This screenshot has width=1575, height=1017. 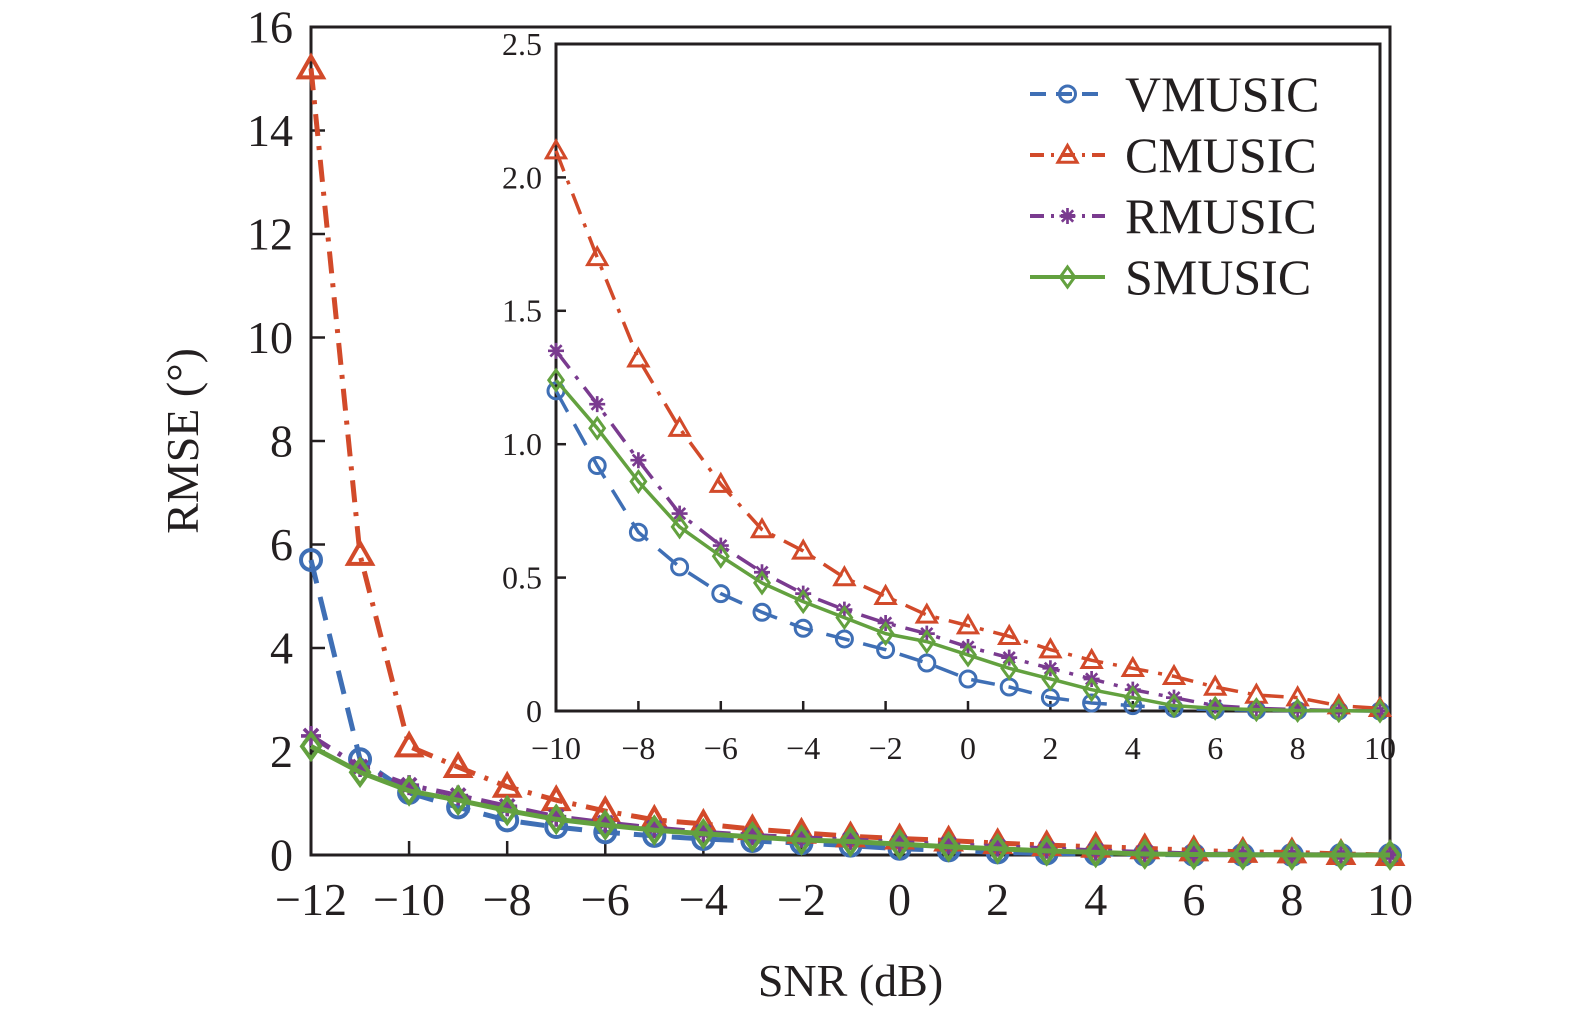 What do you see at coordinates (1221, 155) in the screenshot?
I see `legend-label: CMUSIC` at bounding box center [1221, 155].